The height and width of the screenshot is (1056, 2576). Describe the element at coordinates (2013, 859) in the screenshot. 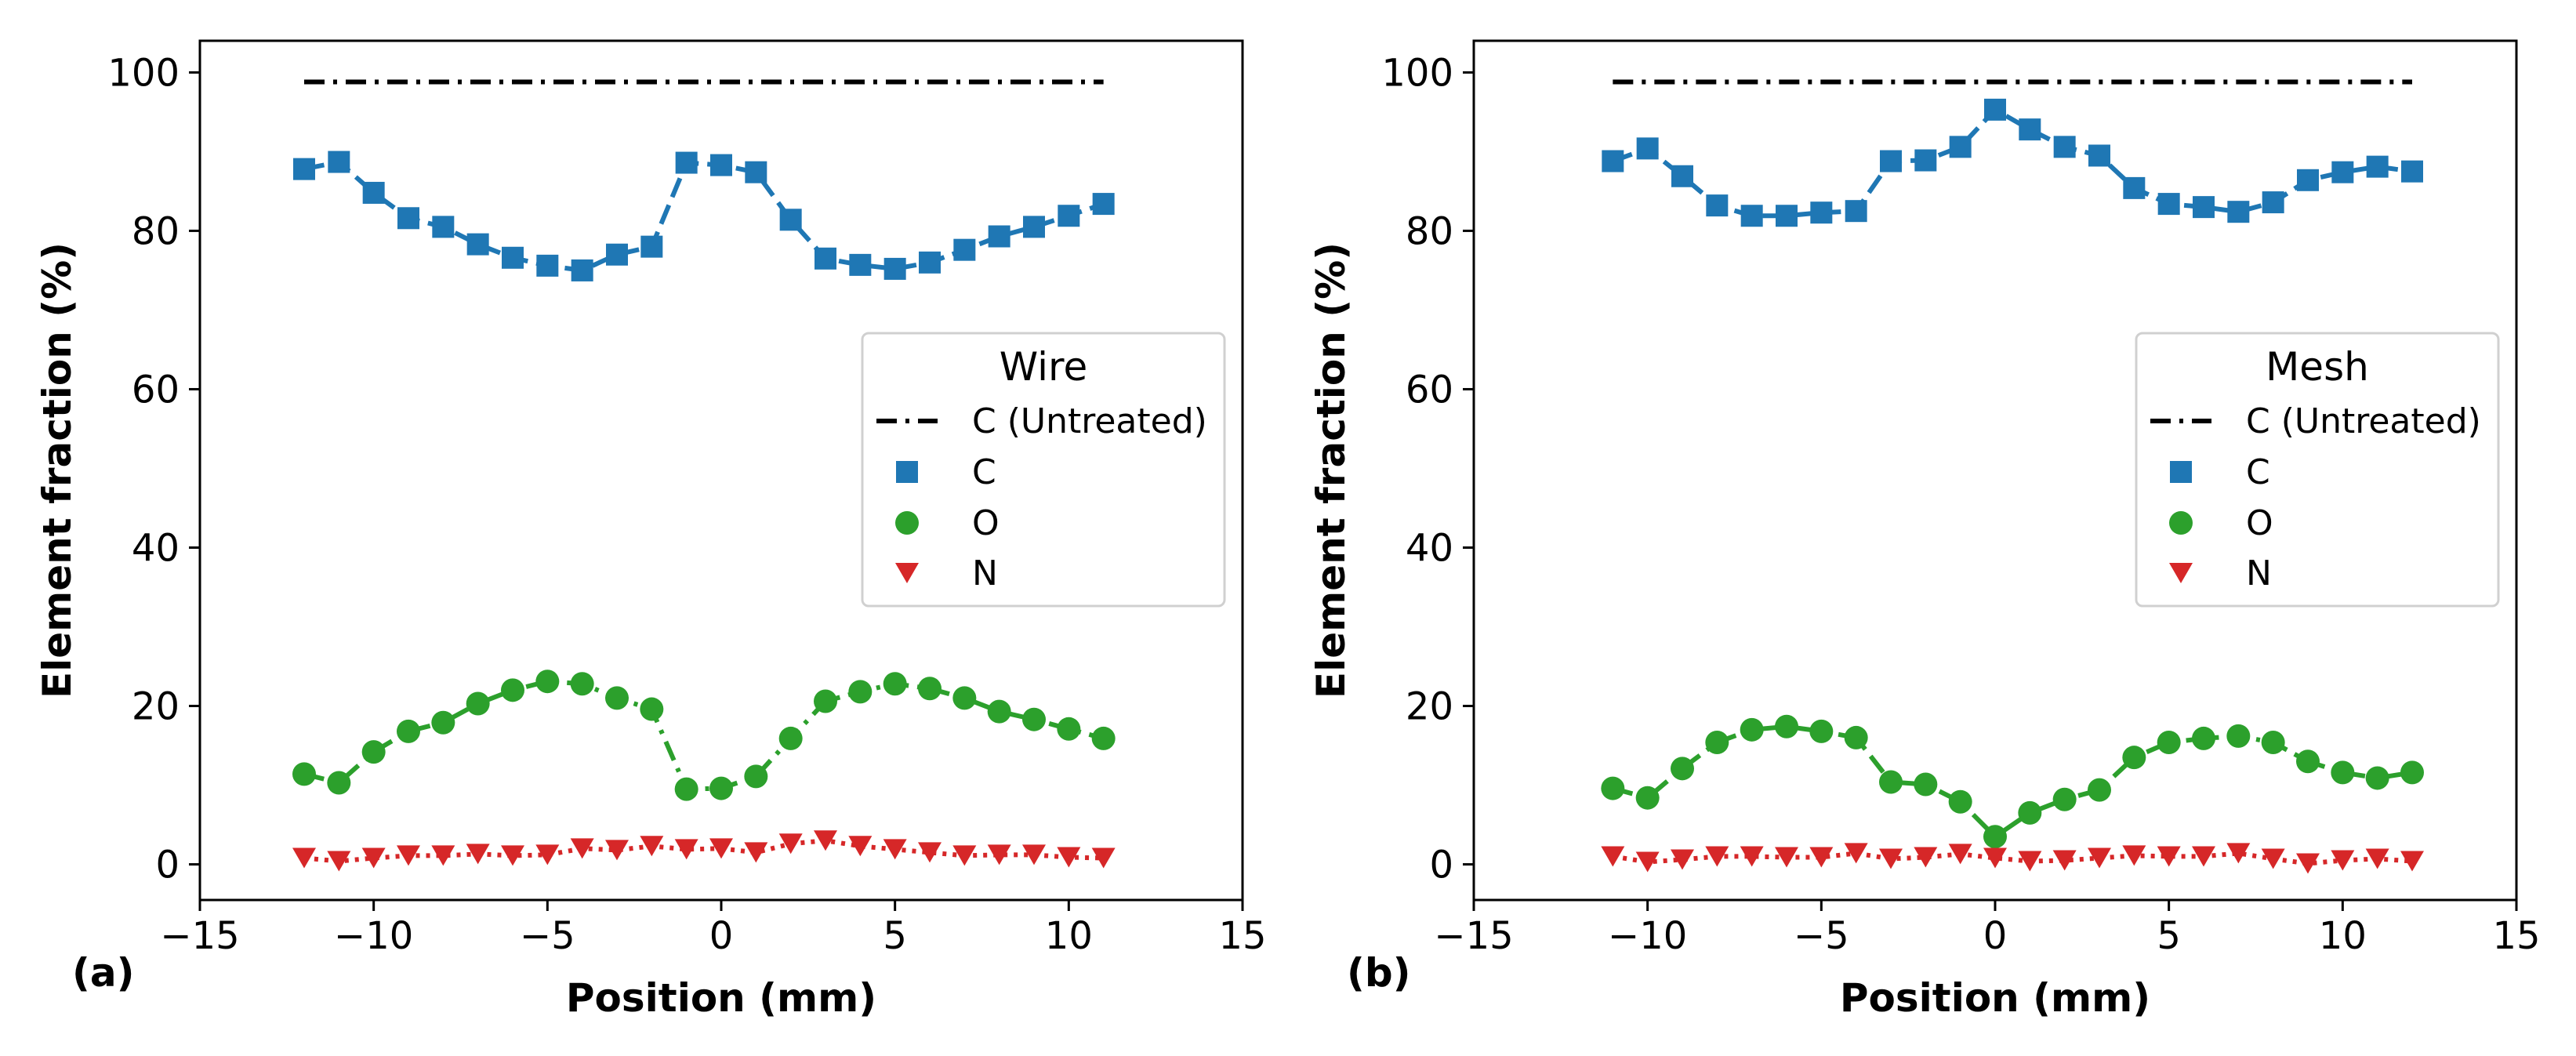

I see `series-line` at that location.